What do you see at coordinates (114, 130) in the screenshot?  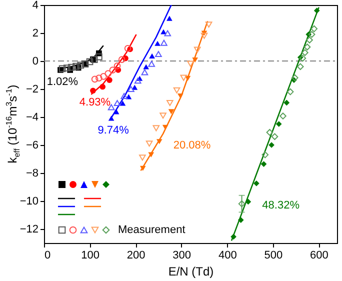 I see `annotation: 9.74%` at bounding box center [114, 130].